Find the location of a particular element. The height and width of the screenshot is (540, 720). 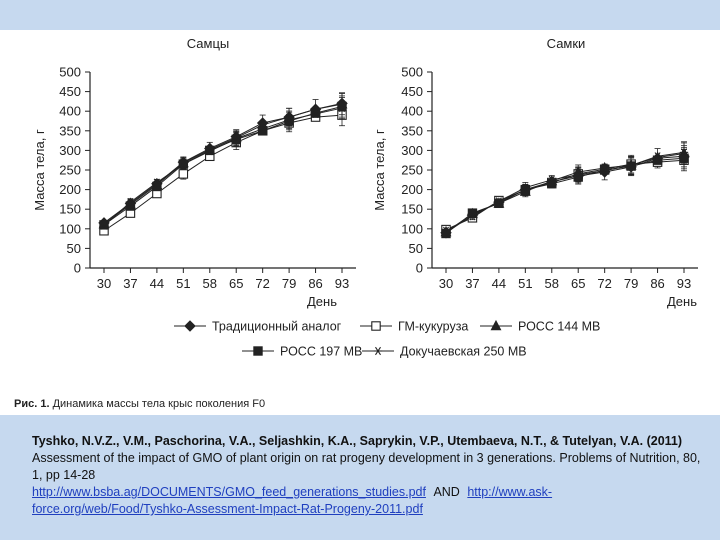

citation-and: AND is located at coordinates (446, 492).